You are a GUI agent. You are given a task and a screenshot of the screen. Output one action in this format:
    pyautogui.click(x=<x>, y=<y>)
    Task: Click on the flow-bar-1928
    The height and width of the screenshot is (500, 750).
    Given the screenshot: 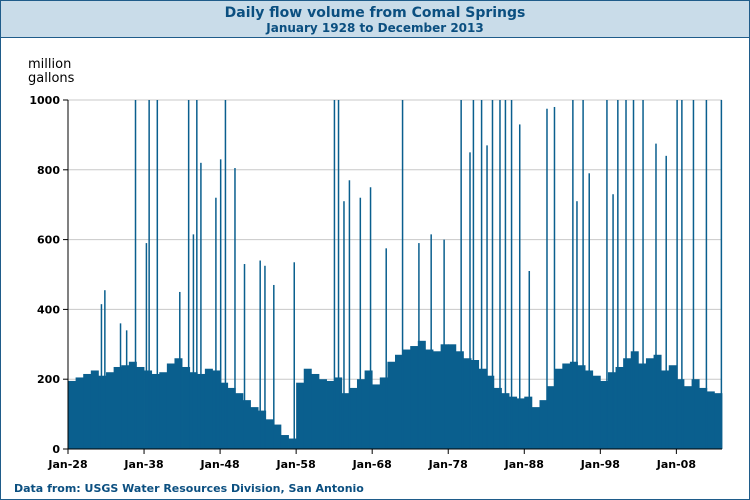 What is the action you would take?
    pyautogui.click(x=72, y=414)
    